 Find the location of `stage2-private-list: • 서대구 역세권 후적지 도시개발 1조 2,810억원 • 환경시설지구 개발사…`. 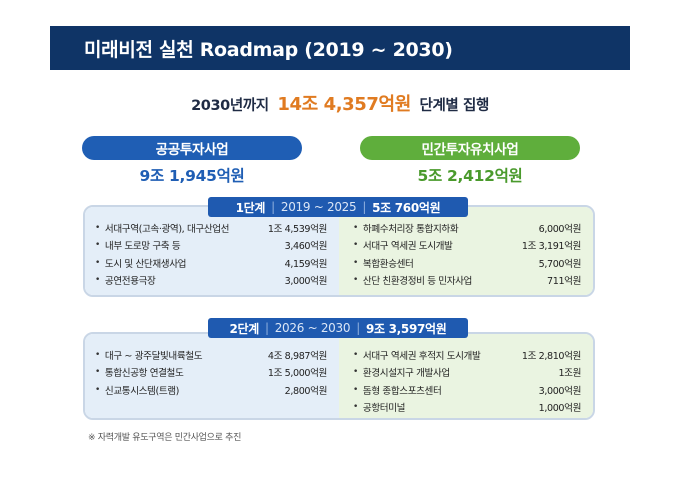

stage2-private-list: • 서대구 역세권 후적지 도시개발 1조 2,810억원 • 환경시설지구 개발사… is located at coordinates (466, 376).